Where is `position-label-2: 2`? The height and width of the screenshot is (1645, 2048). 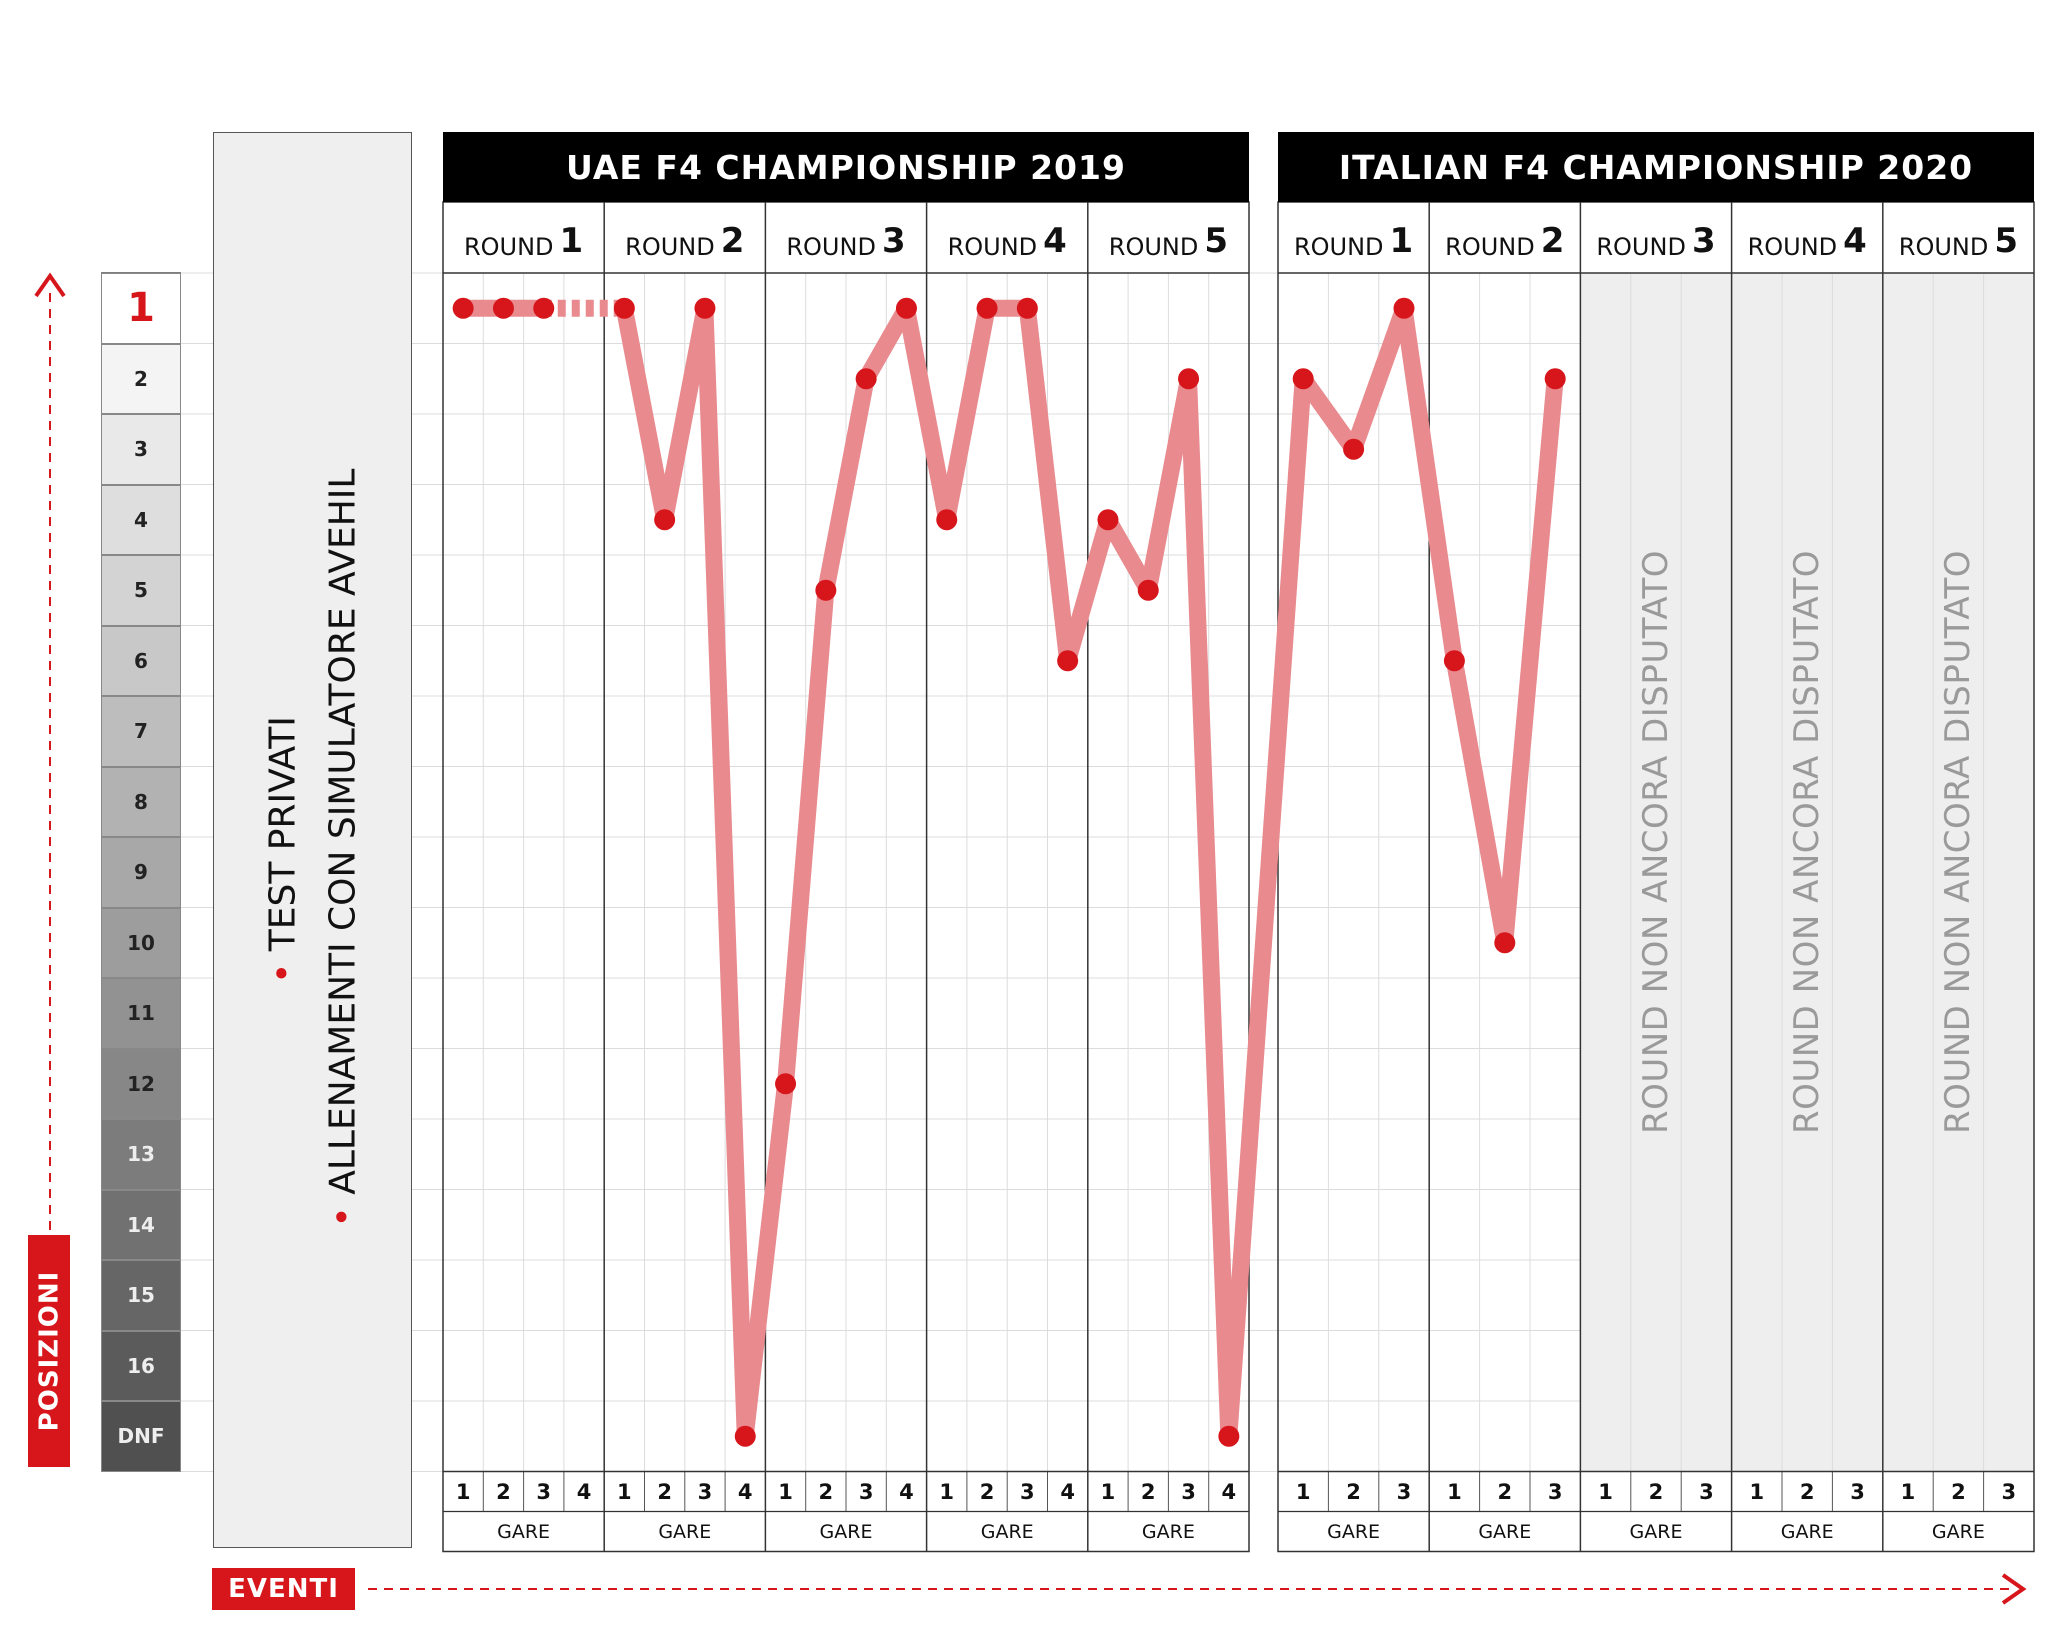
position-label-2: 2 is located at coordinates (141, 378).